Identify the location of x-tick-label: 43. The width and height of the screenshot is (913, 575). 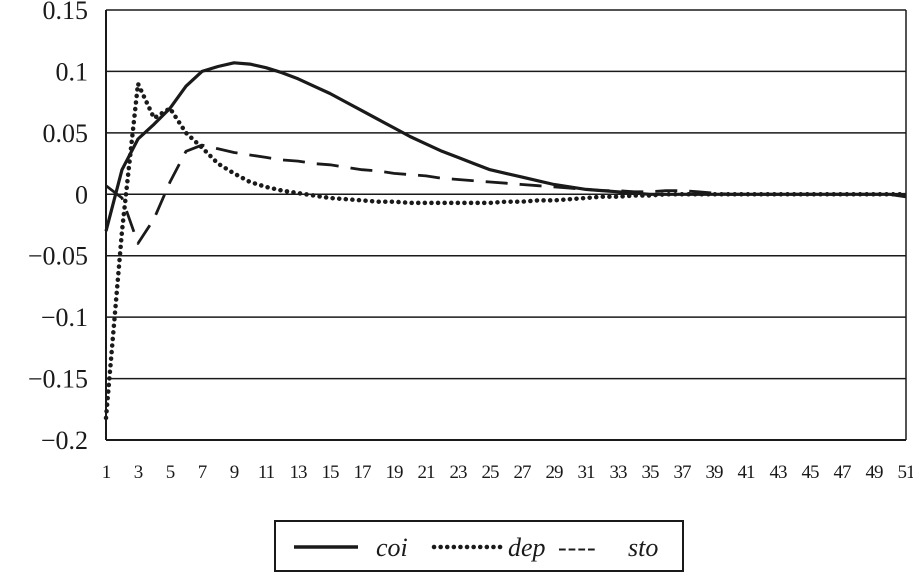
(779, 472).